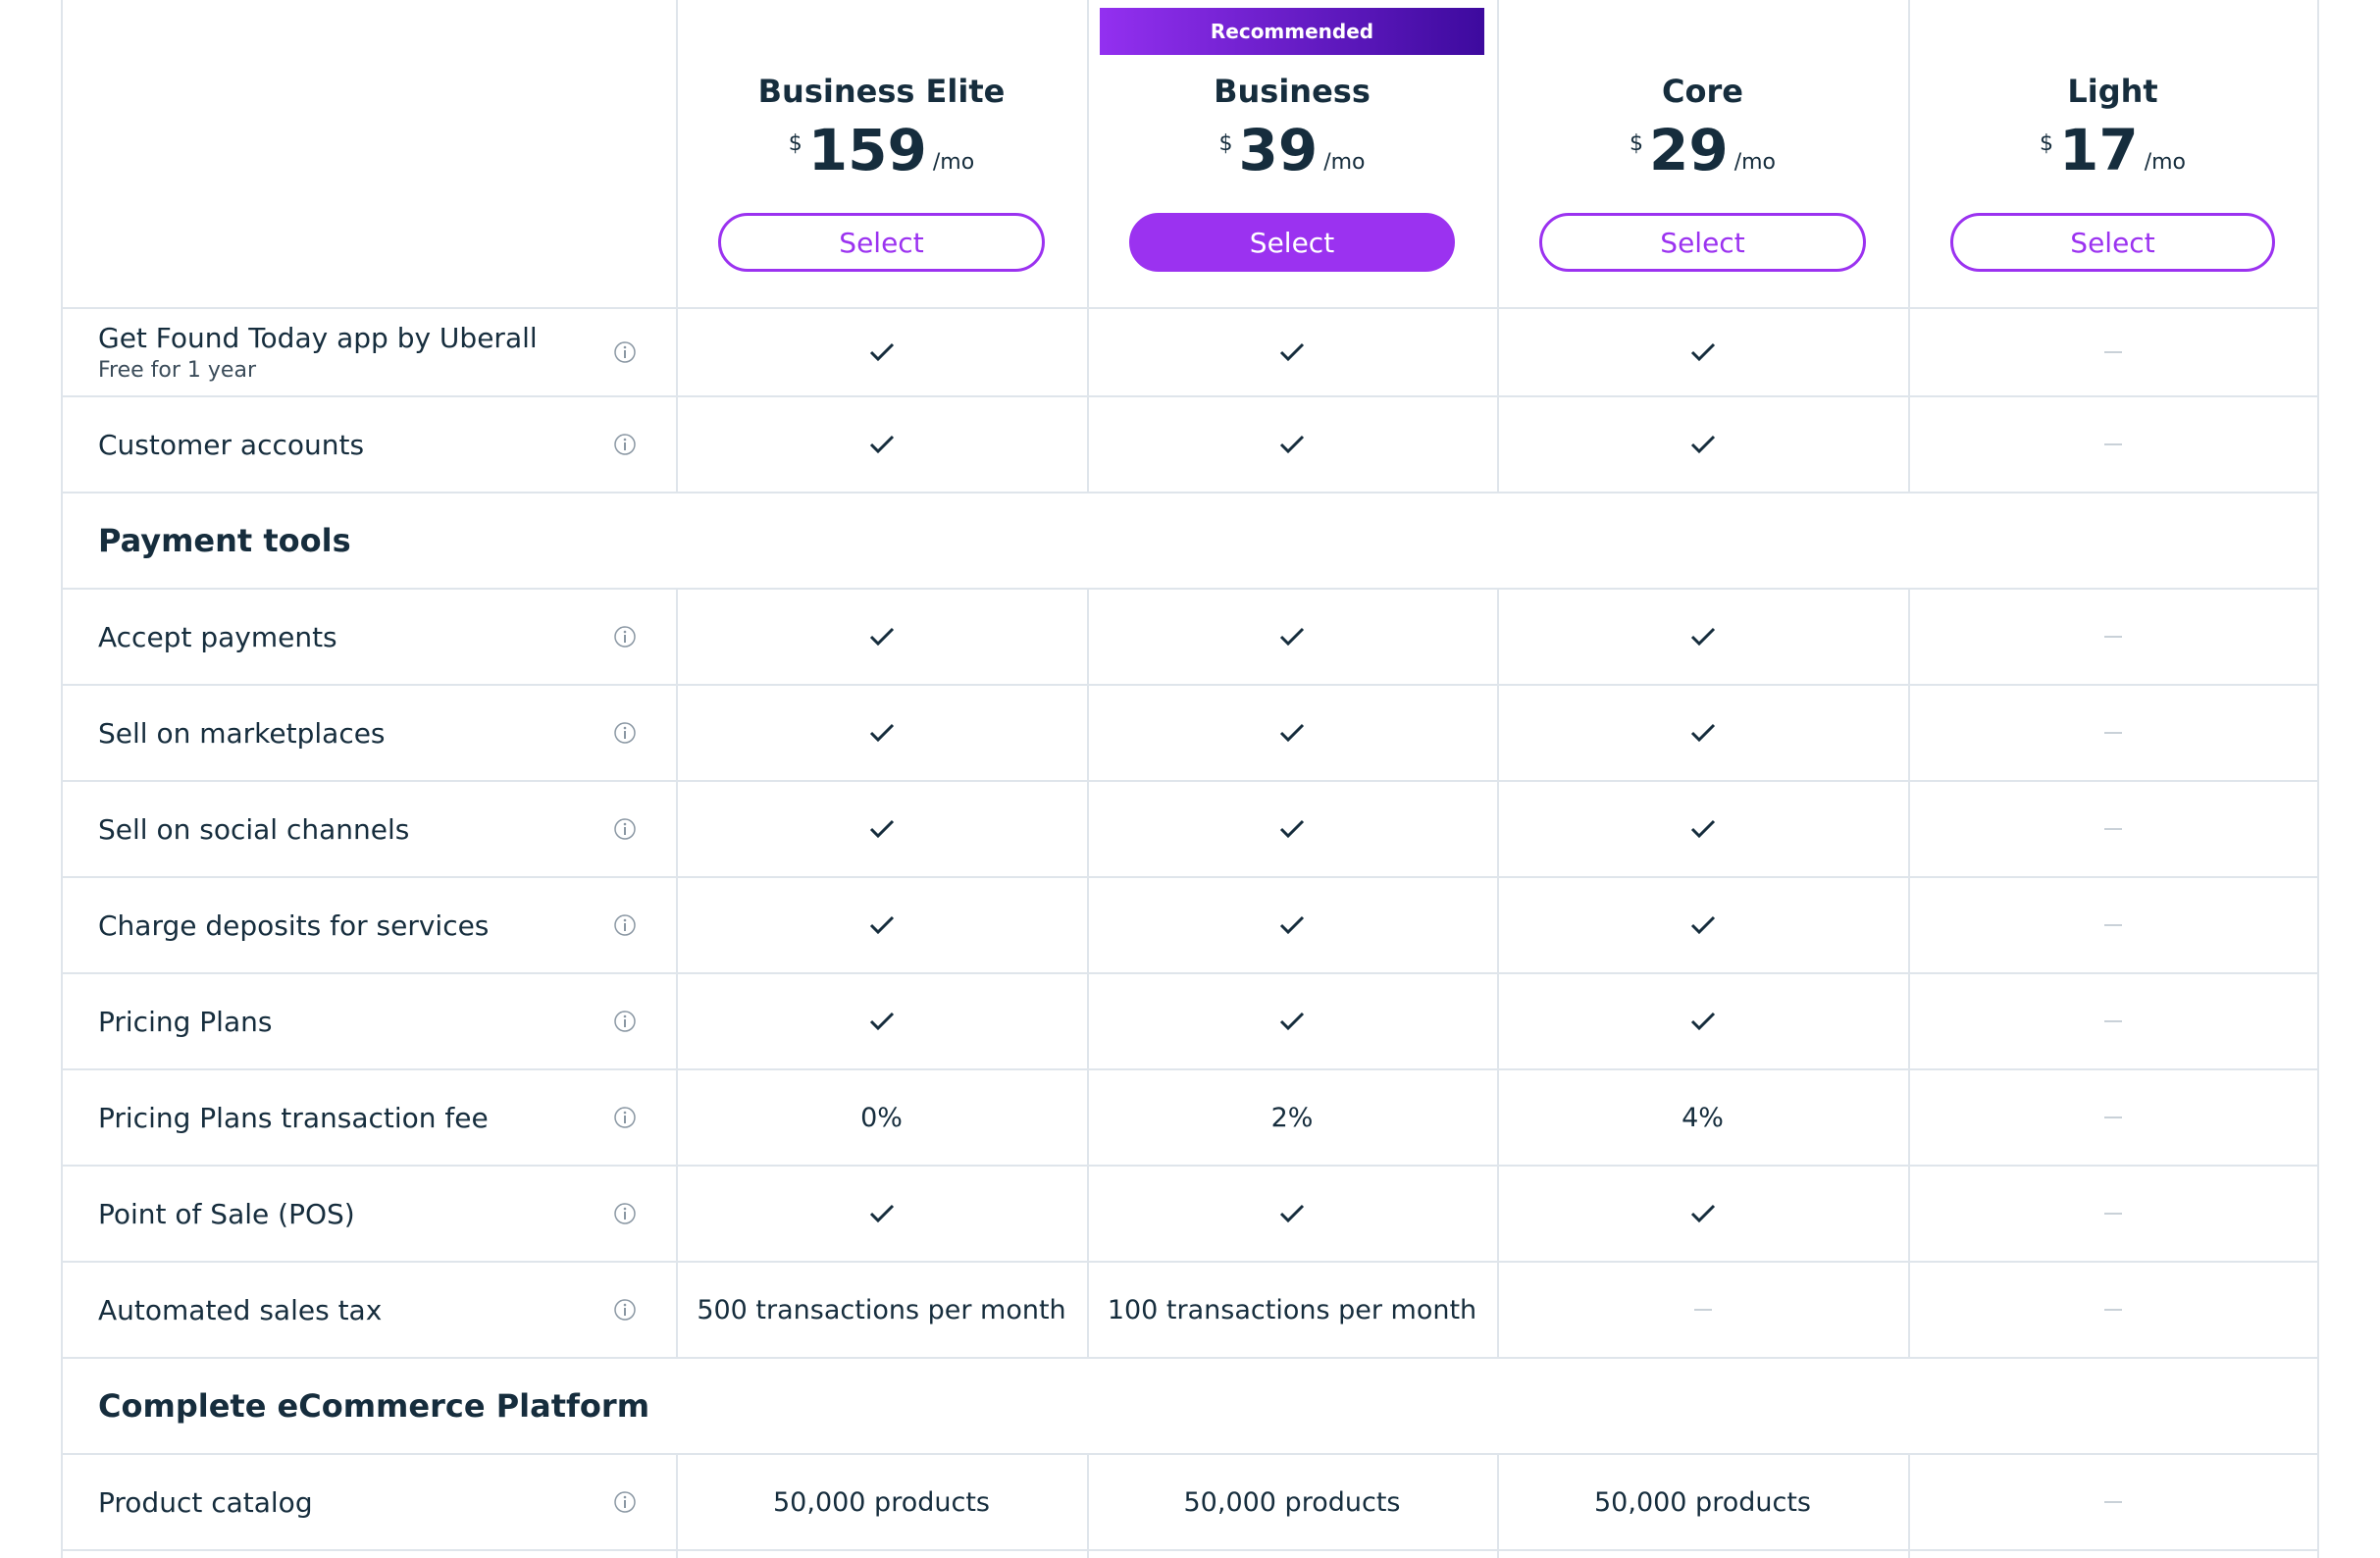  I want to click on price-amount: 29, so click(1688, 150).